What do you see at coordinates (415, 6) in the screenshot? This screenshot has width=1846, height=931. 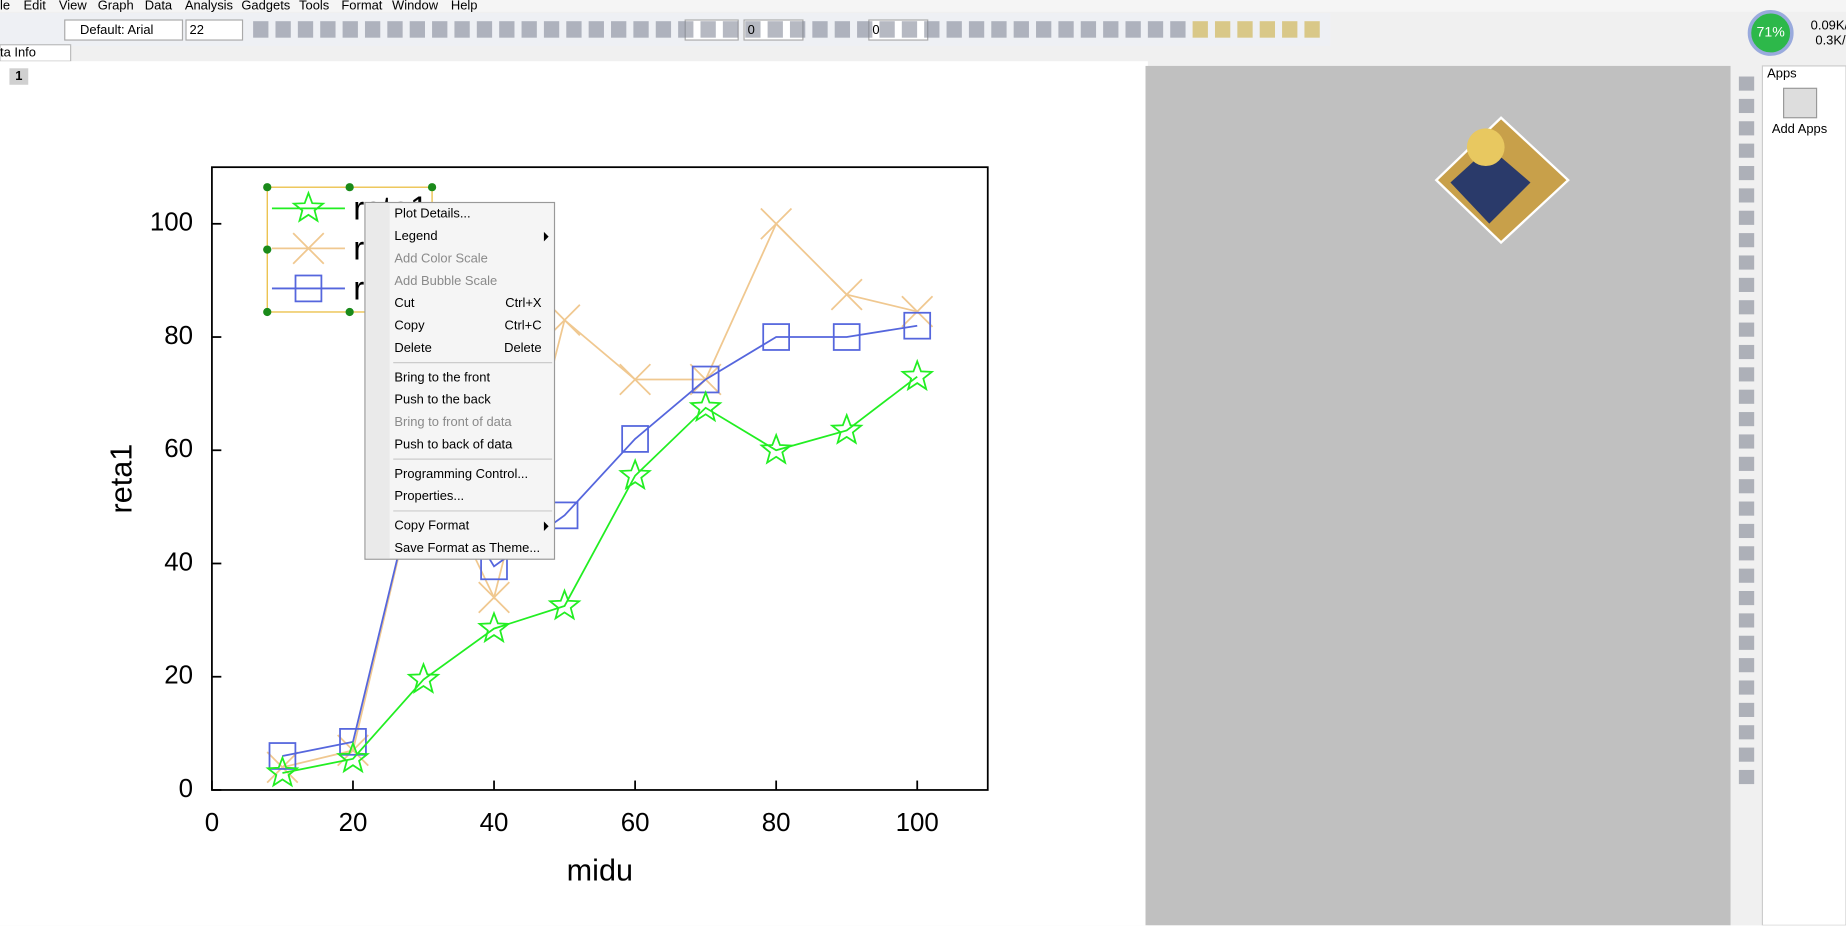 I see `menu-item: Window` at bounding box center [415, 6].